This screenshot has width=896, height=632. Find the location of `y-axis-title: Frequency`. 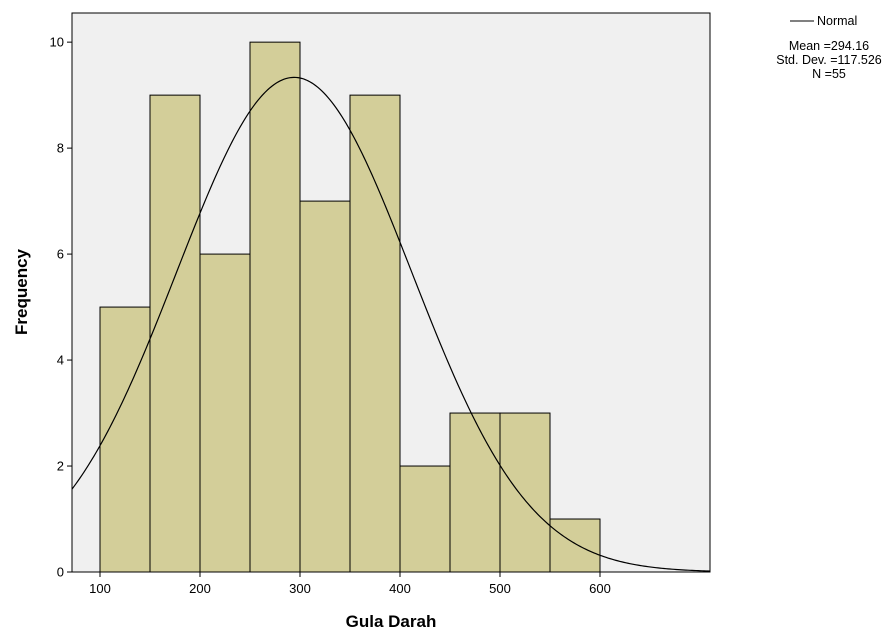

y-axis-title: Frequency is located at coordinates (21, 291).